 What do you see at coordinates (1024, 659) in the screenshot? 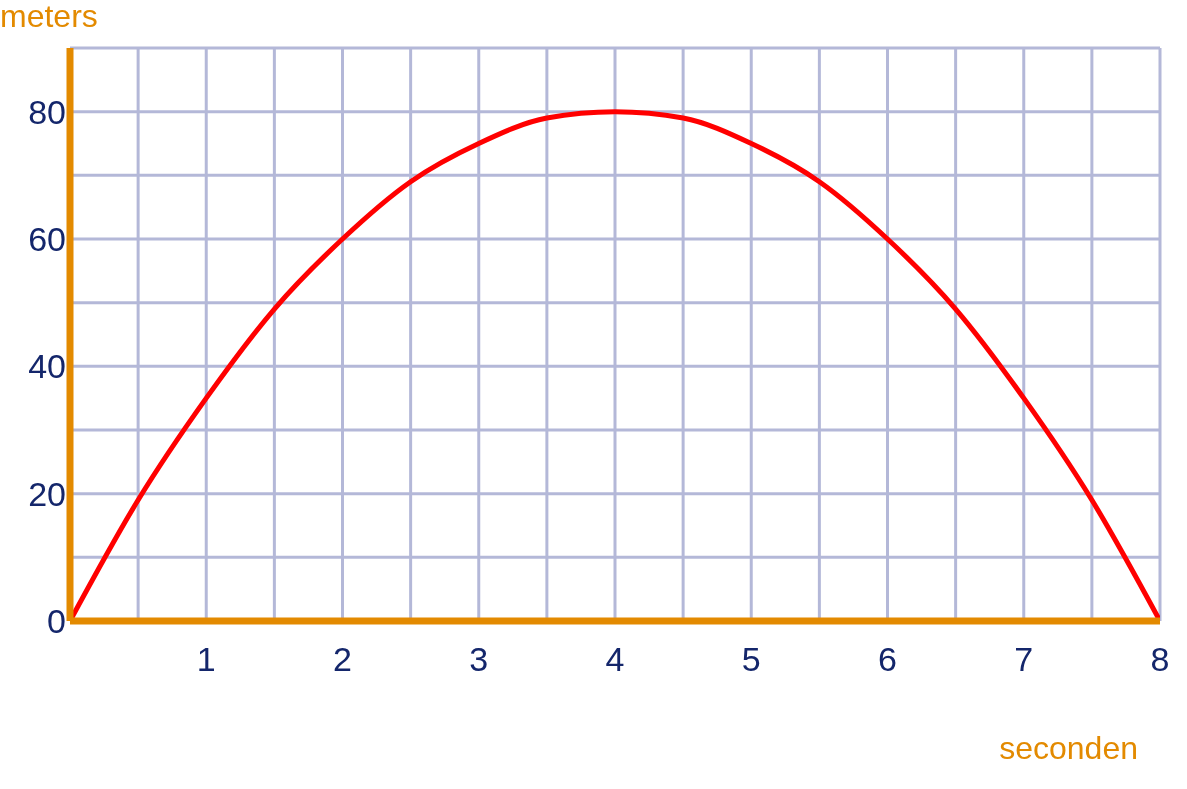
I see `x-tick-label: 7` at bounding box center [1024, 659].